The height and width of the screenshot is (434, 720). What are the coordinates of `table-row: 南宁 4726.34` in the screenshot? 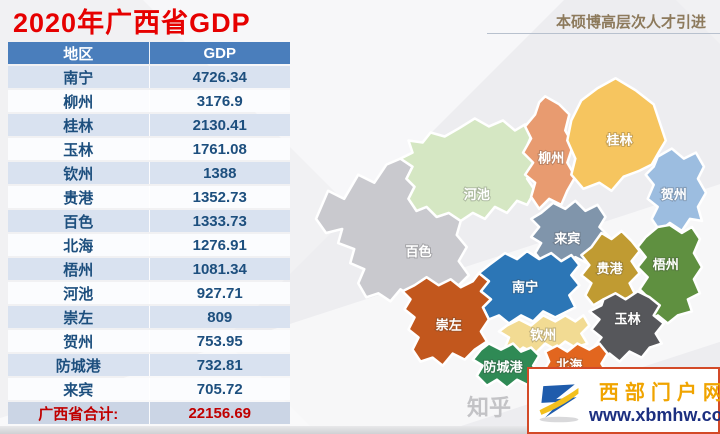 It's located at (149, 77).